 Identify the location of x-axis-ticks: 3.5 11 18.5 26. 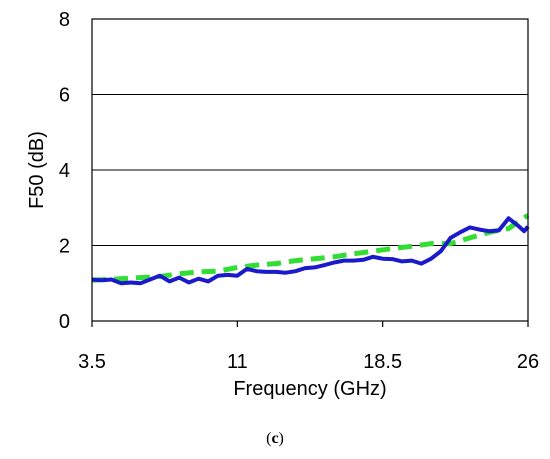
(308, 347).